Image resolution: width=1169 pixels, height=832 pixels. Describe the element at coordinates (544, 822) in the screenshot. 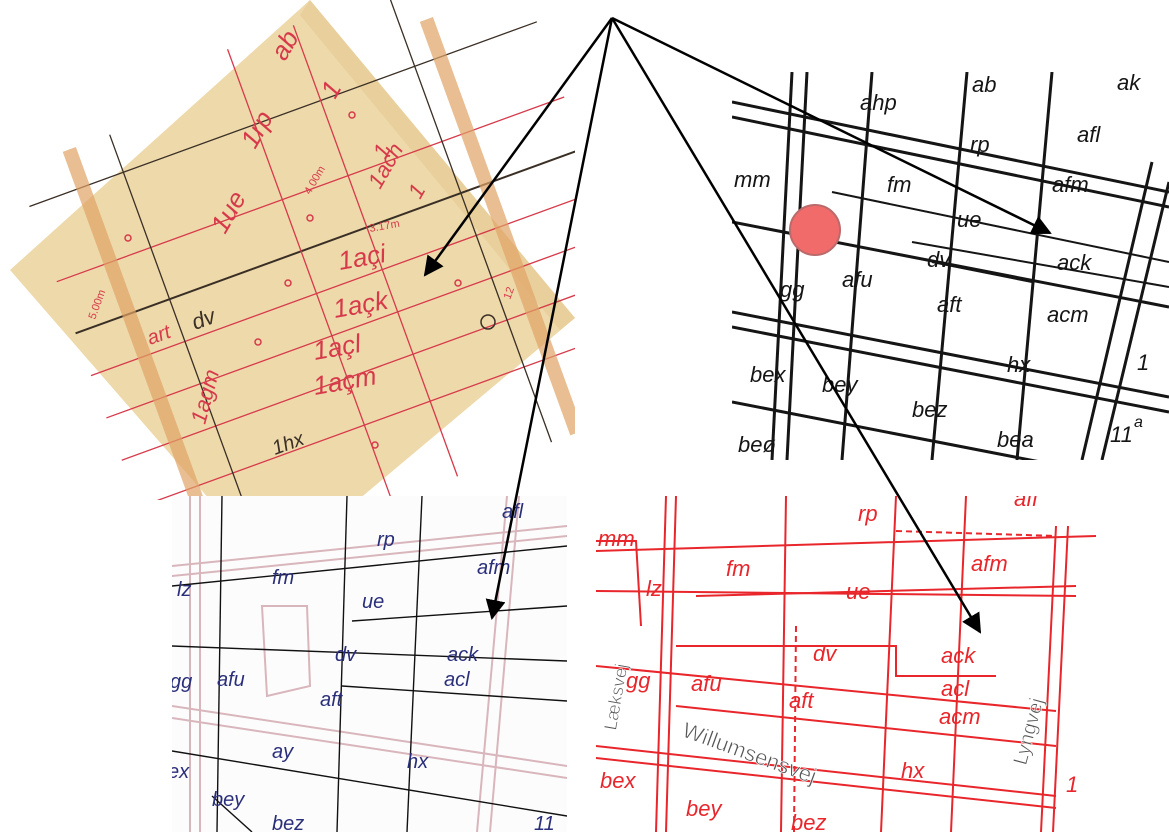

I see `blue-label-11: 11` at that location.